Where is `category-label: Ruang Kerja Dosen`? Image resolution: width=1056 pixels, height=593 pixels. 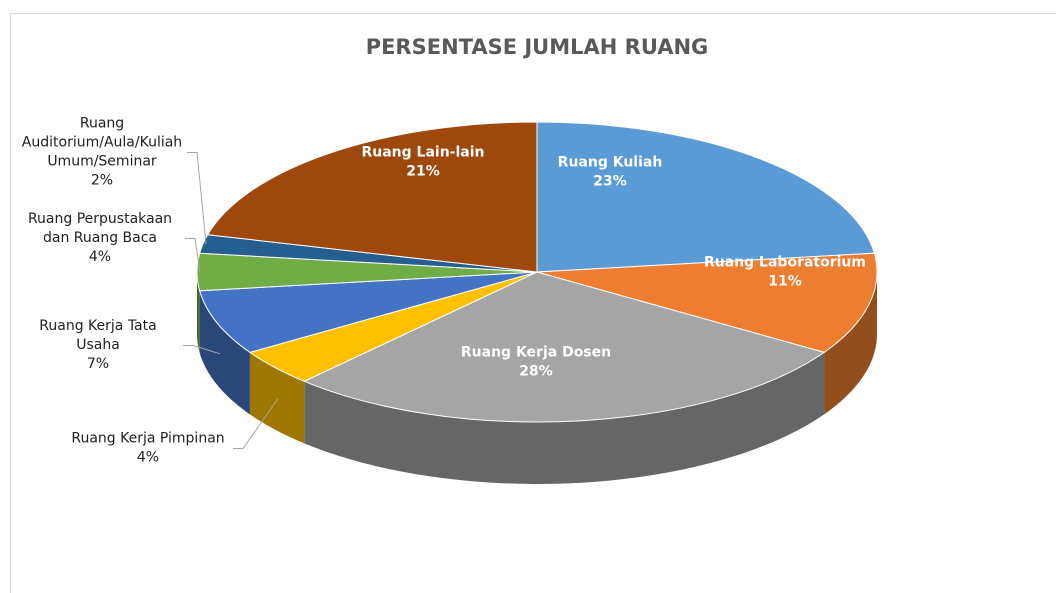
category-label: Ruang Kerja Dosen is located at coordinates (536, 353).